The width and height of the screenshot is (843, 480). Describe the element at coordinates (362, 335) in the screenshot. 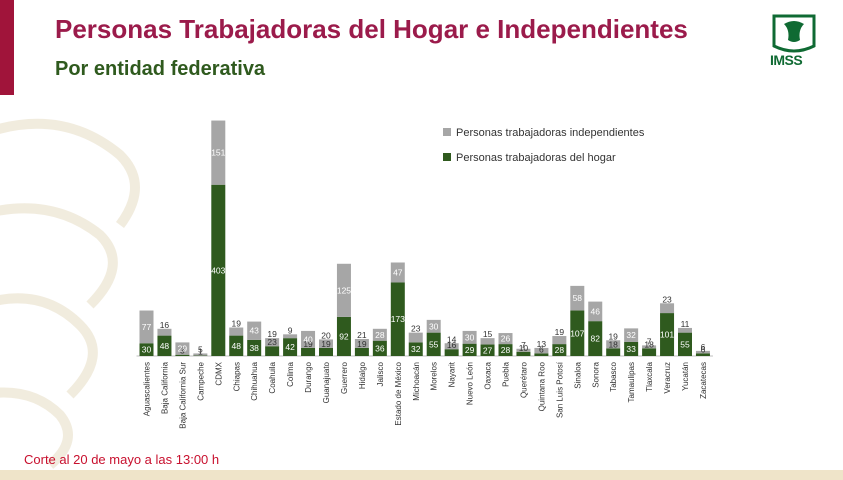

I see `value-label-independientes: 21` at that location.